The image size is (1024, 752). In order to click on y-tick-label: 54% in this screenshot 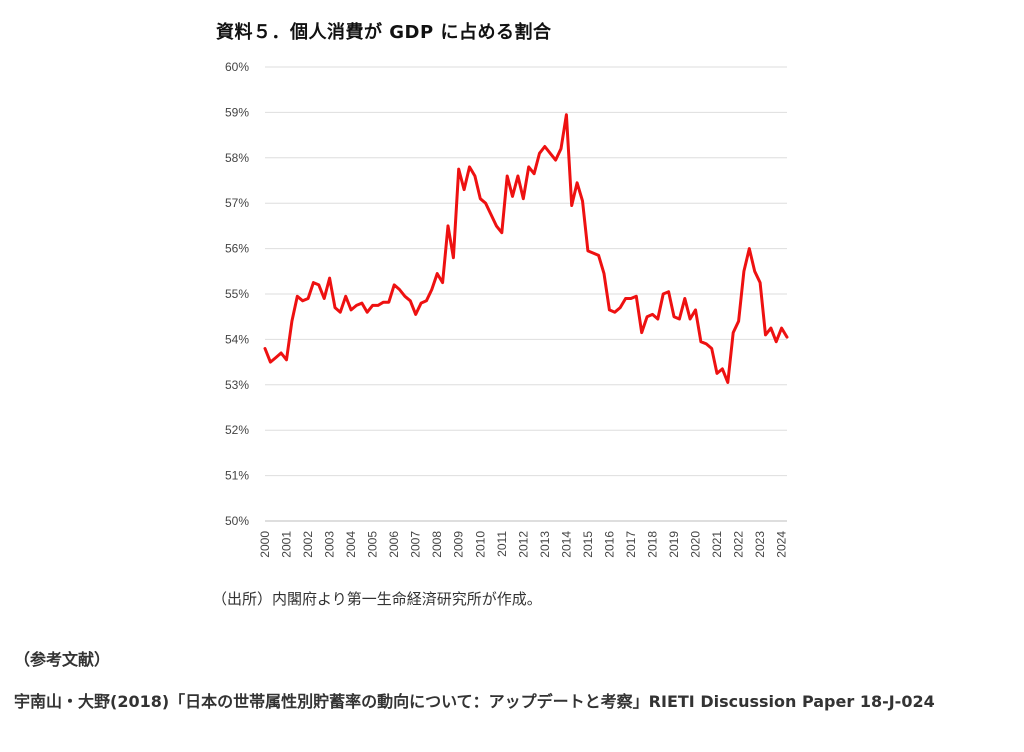, I will do `click(237, 339)`.